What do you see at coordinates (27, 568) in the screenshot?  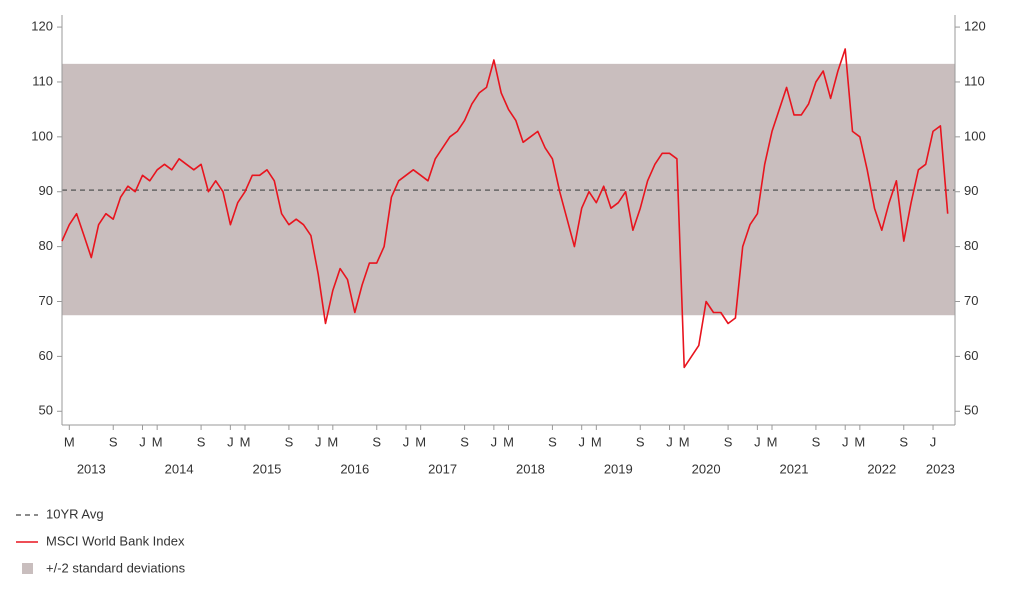 I see `legend-swatch` at bounding box center [27, 568].